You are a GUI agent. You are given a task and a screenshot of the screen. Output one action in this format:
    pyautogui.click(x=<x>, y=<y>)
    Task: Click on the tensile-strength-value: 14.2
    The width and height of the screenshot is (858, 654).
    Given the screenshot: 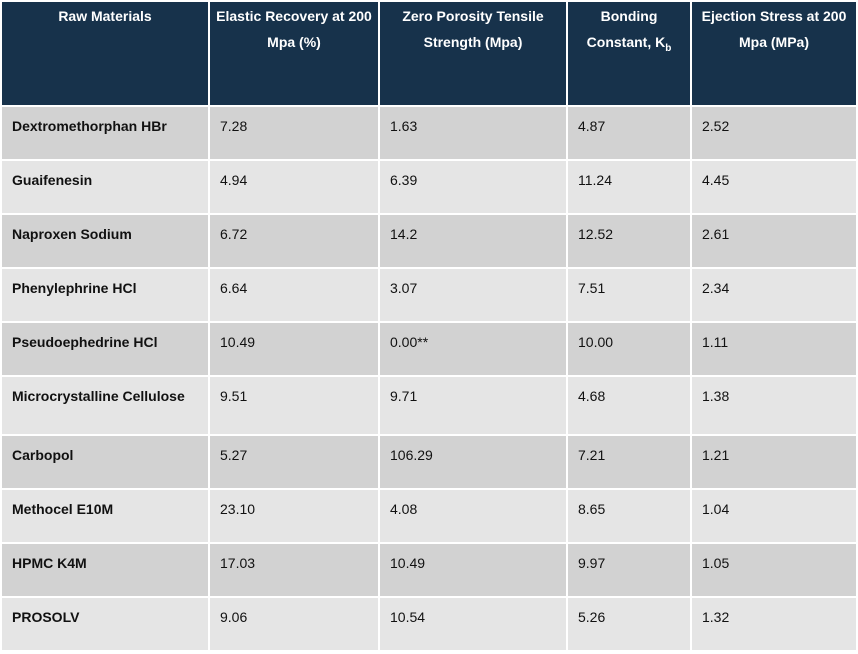 What is the action you would take?
    pyautogui.click(x=473, y=241)
    